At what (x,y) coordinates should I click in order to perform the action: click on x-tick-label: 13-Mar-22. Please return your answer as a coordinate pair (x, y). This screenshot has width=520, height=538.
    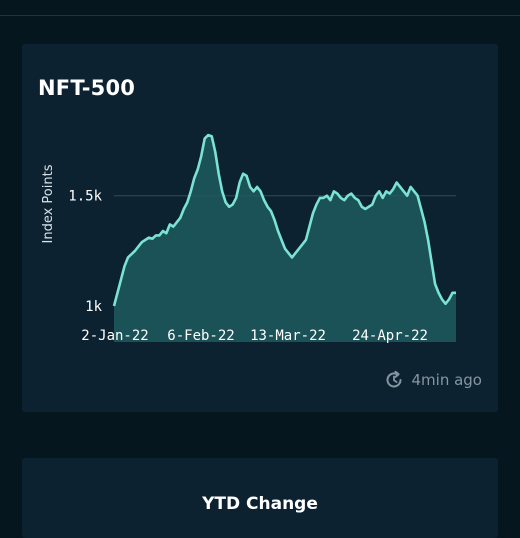
    Looking at the image, I should click on (288, 336).